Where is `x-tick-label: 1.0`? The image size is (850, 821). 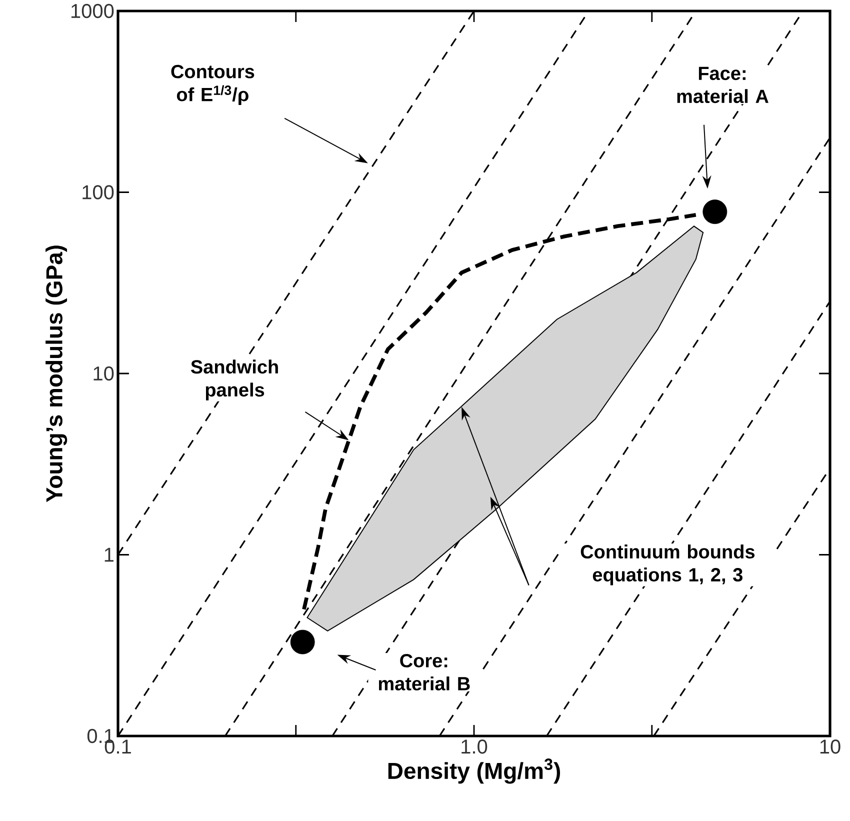 x-tick-label: 1.0 is located at coordinates (475, 747).